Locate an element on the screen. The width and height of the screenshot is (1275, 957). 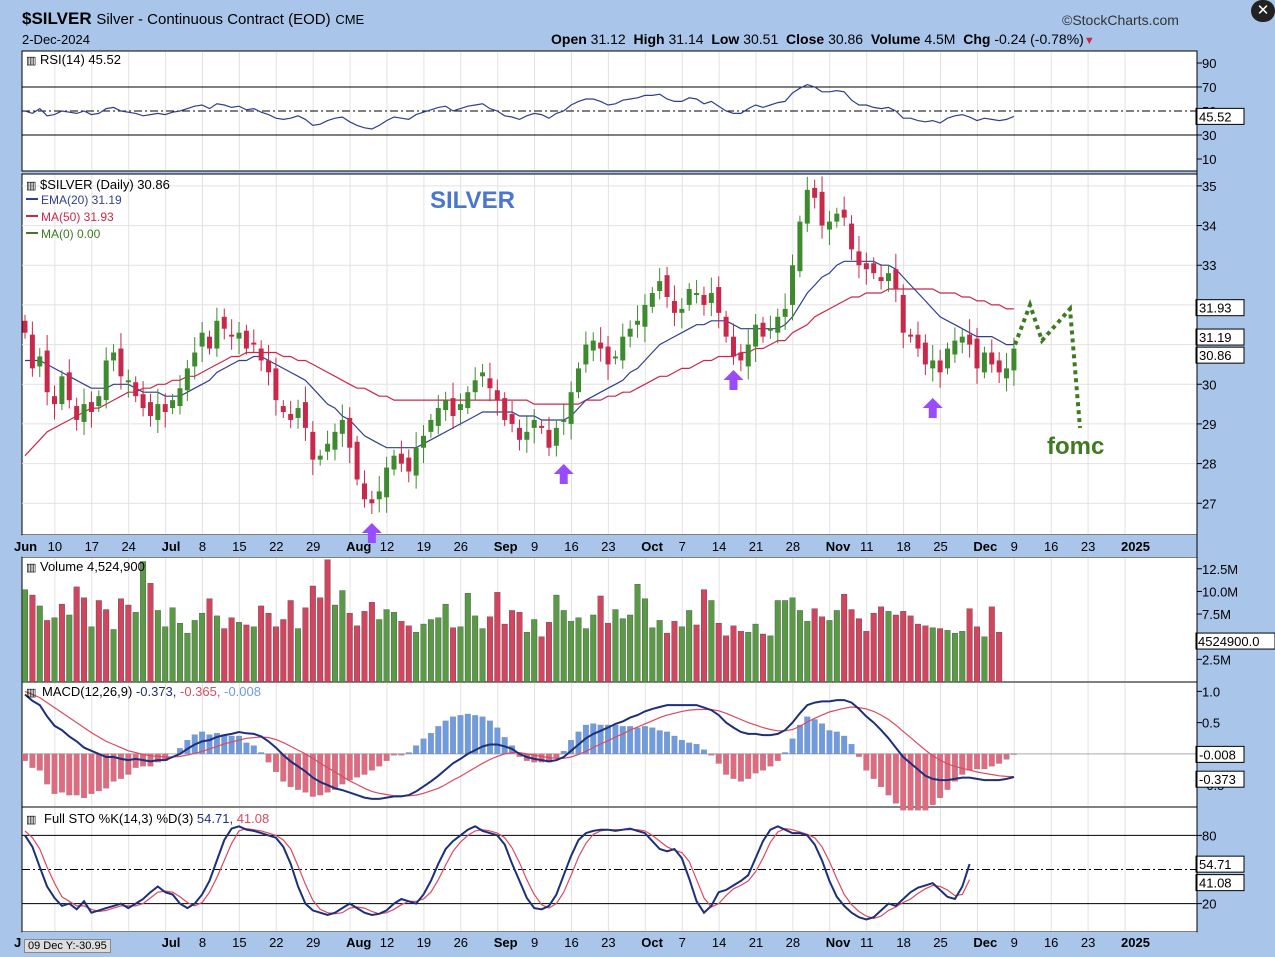
x-tick-label-lower: 7 is located at coordinates (682, 942).